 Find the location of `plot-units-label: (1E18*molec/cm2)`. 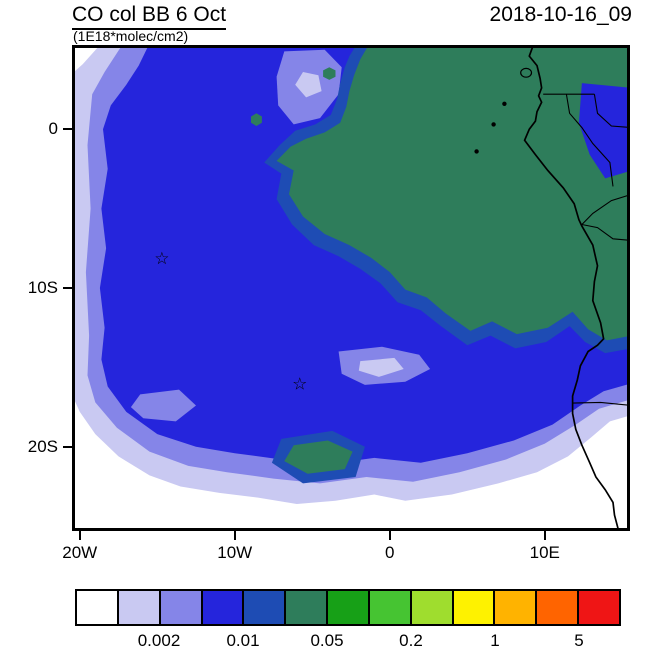

plot-units-label: (1E18*molec/cm2) is located at coordinates (131, 36).